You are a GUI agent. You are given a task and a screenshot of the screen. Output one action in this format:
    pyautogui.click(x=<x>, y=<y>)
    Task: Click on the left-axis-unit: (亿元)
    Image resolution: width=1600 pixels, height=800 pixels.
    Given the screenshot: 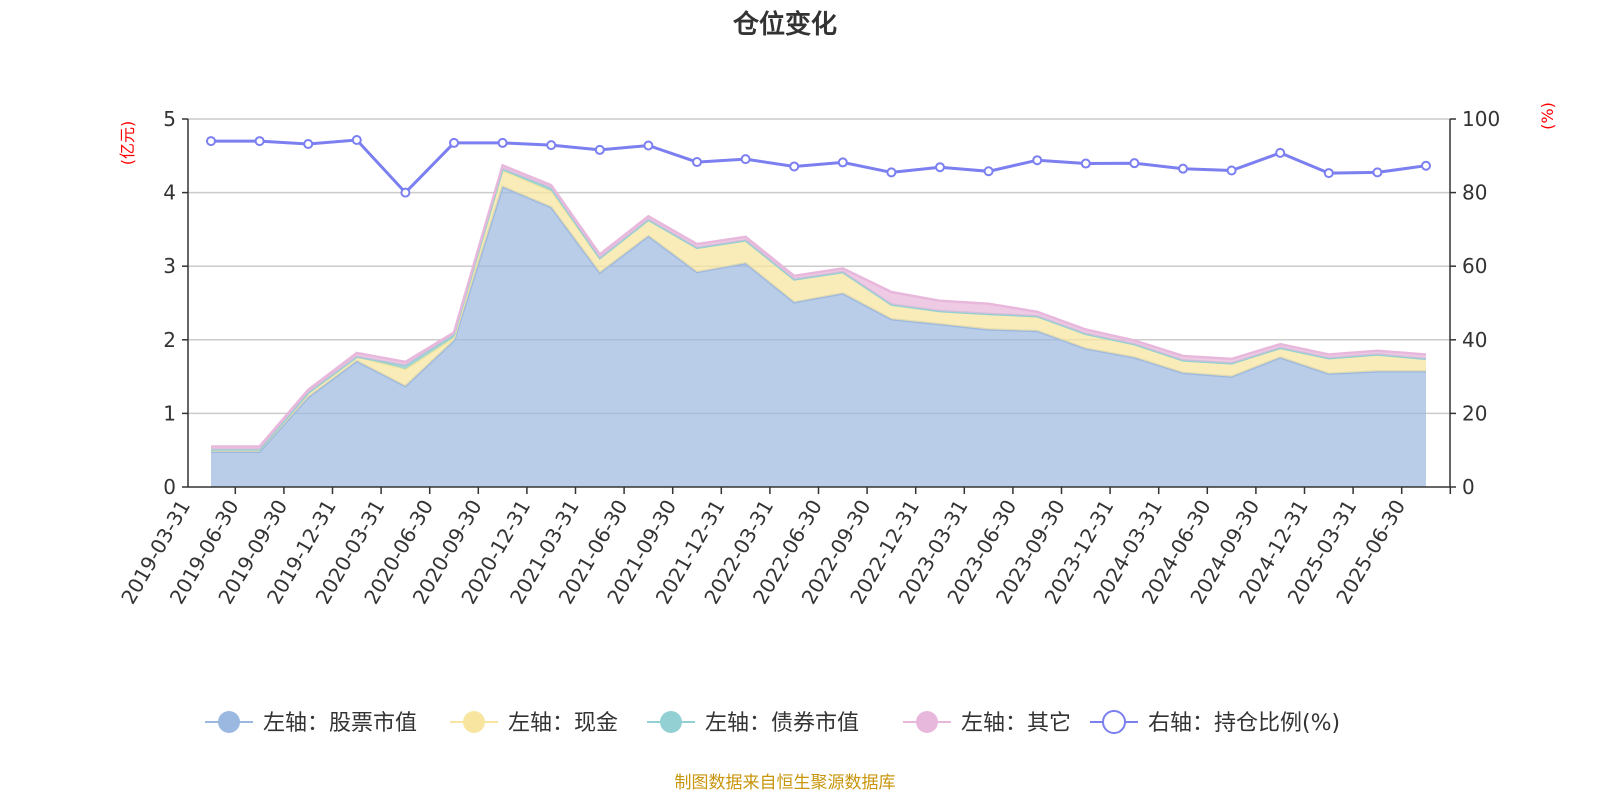 What is the action you would take?
    pyautogui.click(x=127, y=143)
    